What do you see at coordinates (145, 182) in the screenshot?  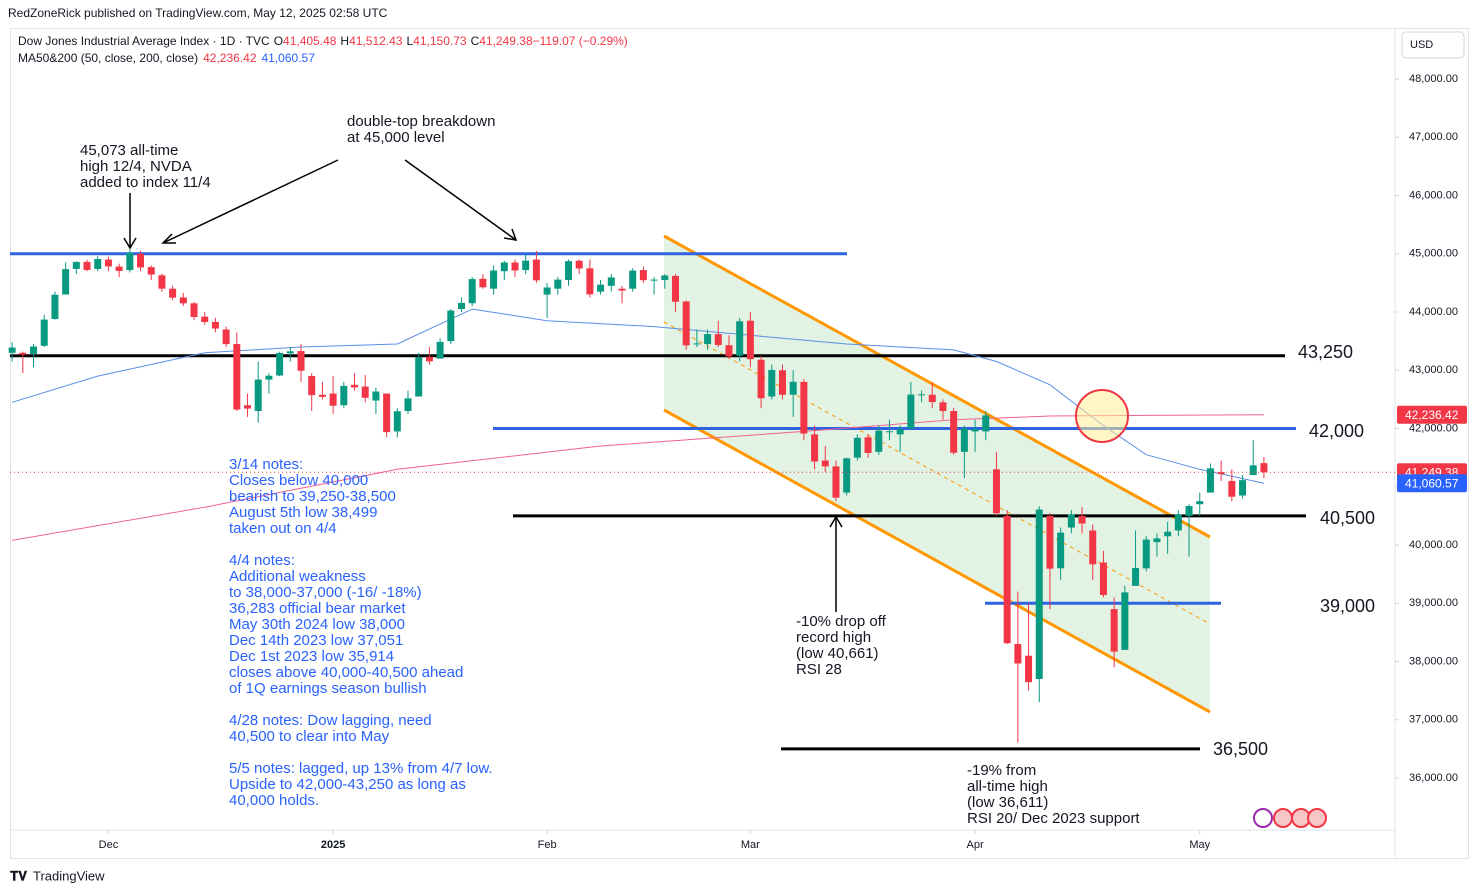 I see `annotation-line: added to index 11/4` at bounding box center [145, 182].